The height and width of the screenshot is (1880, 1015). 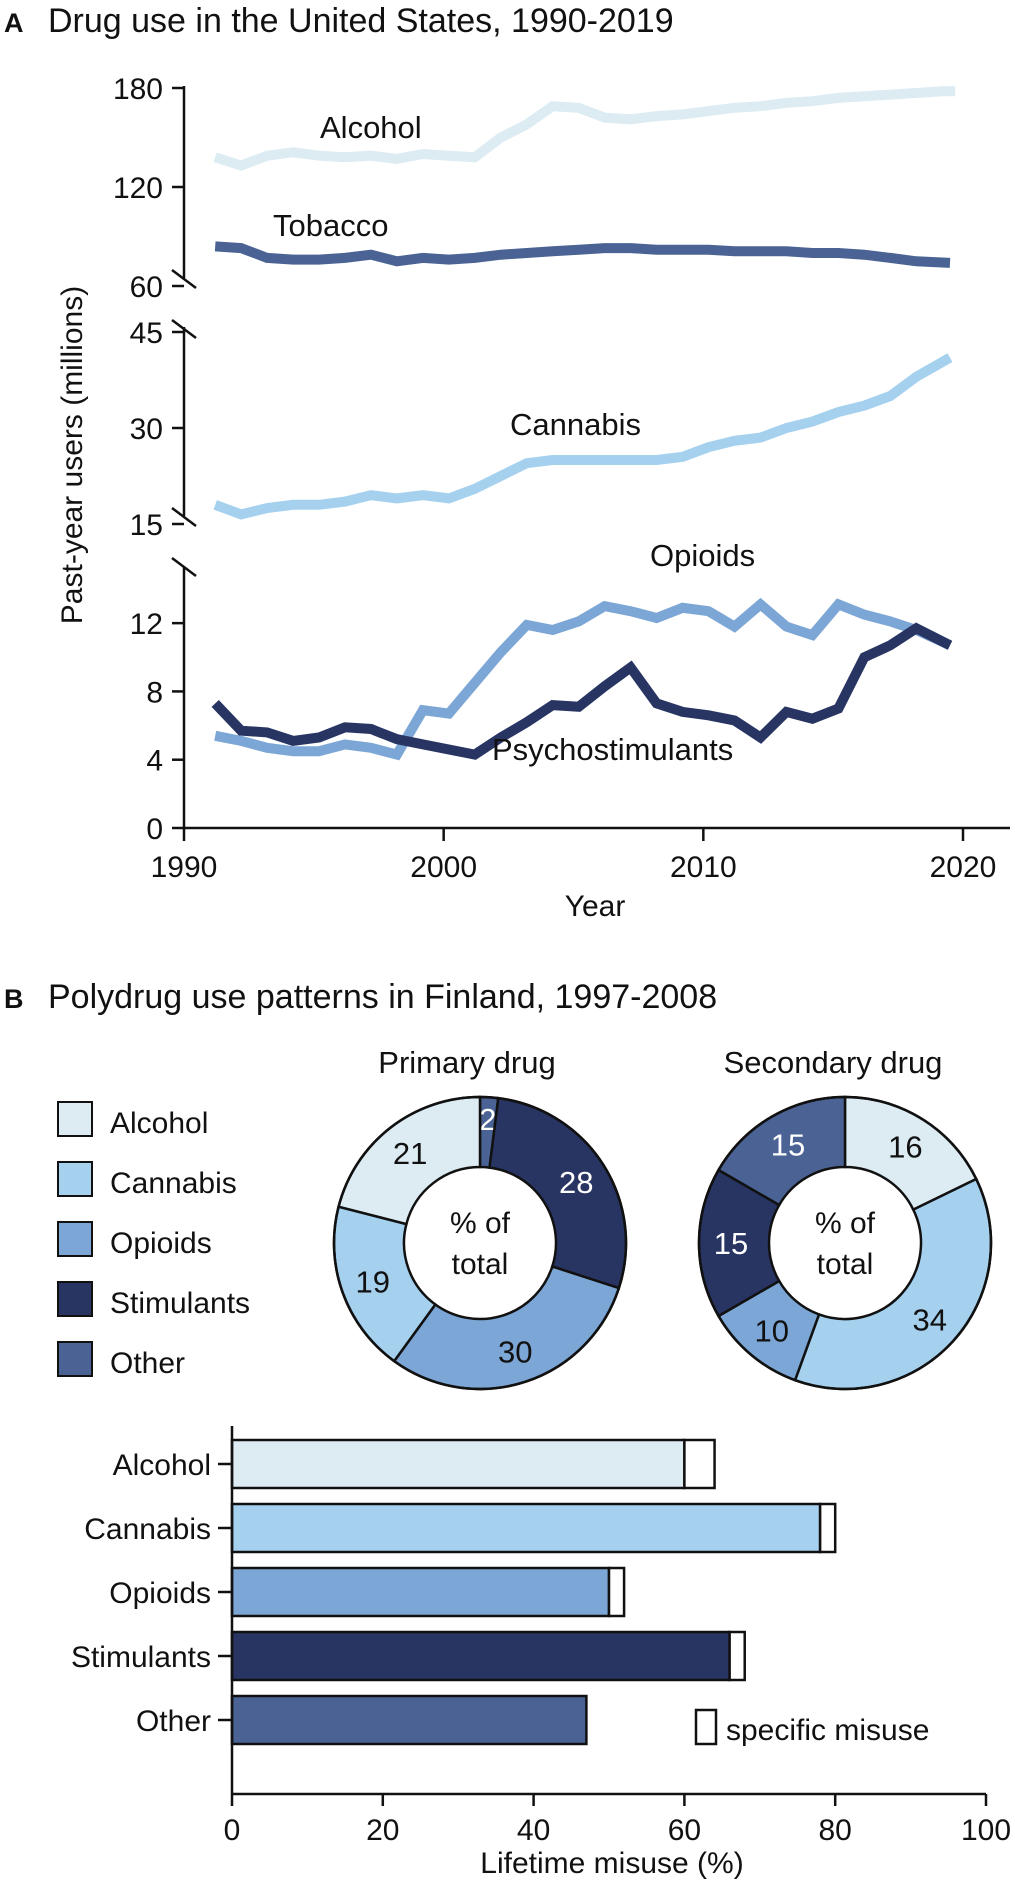 I want to click on bar-x-tick-label-40: 40, so click(x=533, y=1830).